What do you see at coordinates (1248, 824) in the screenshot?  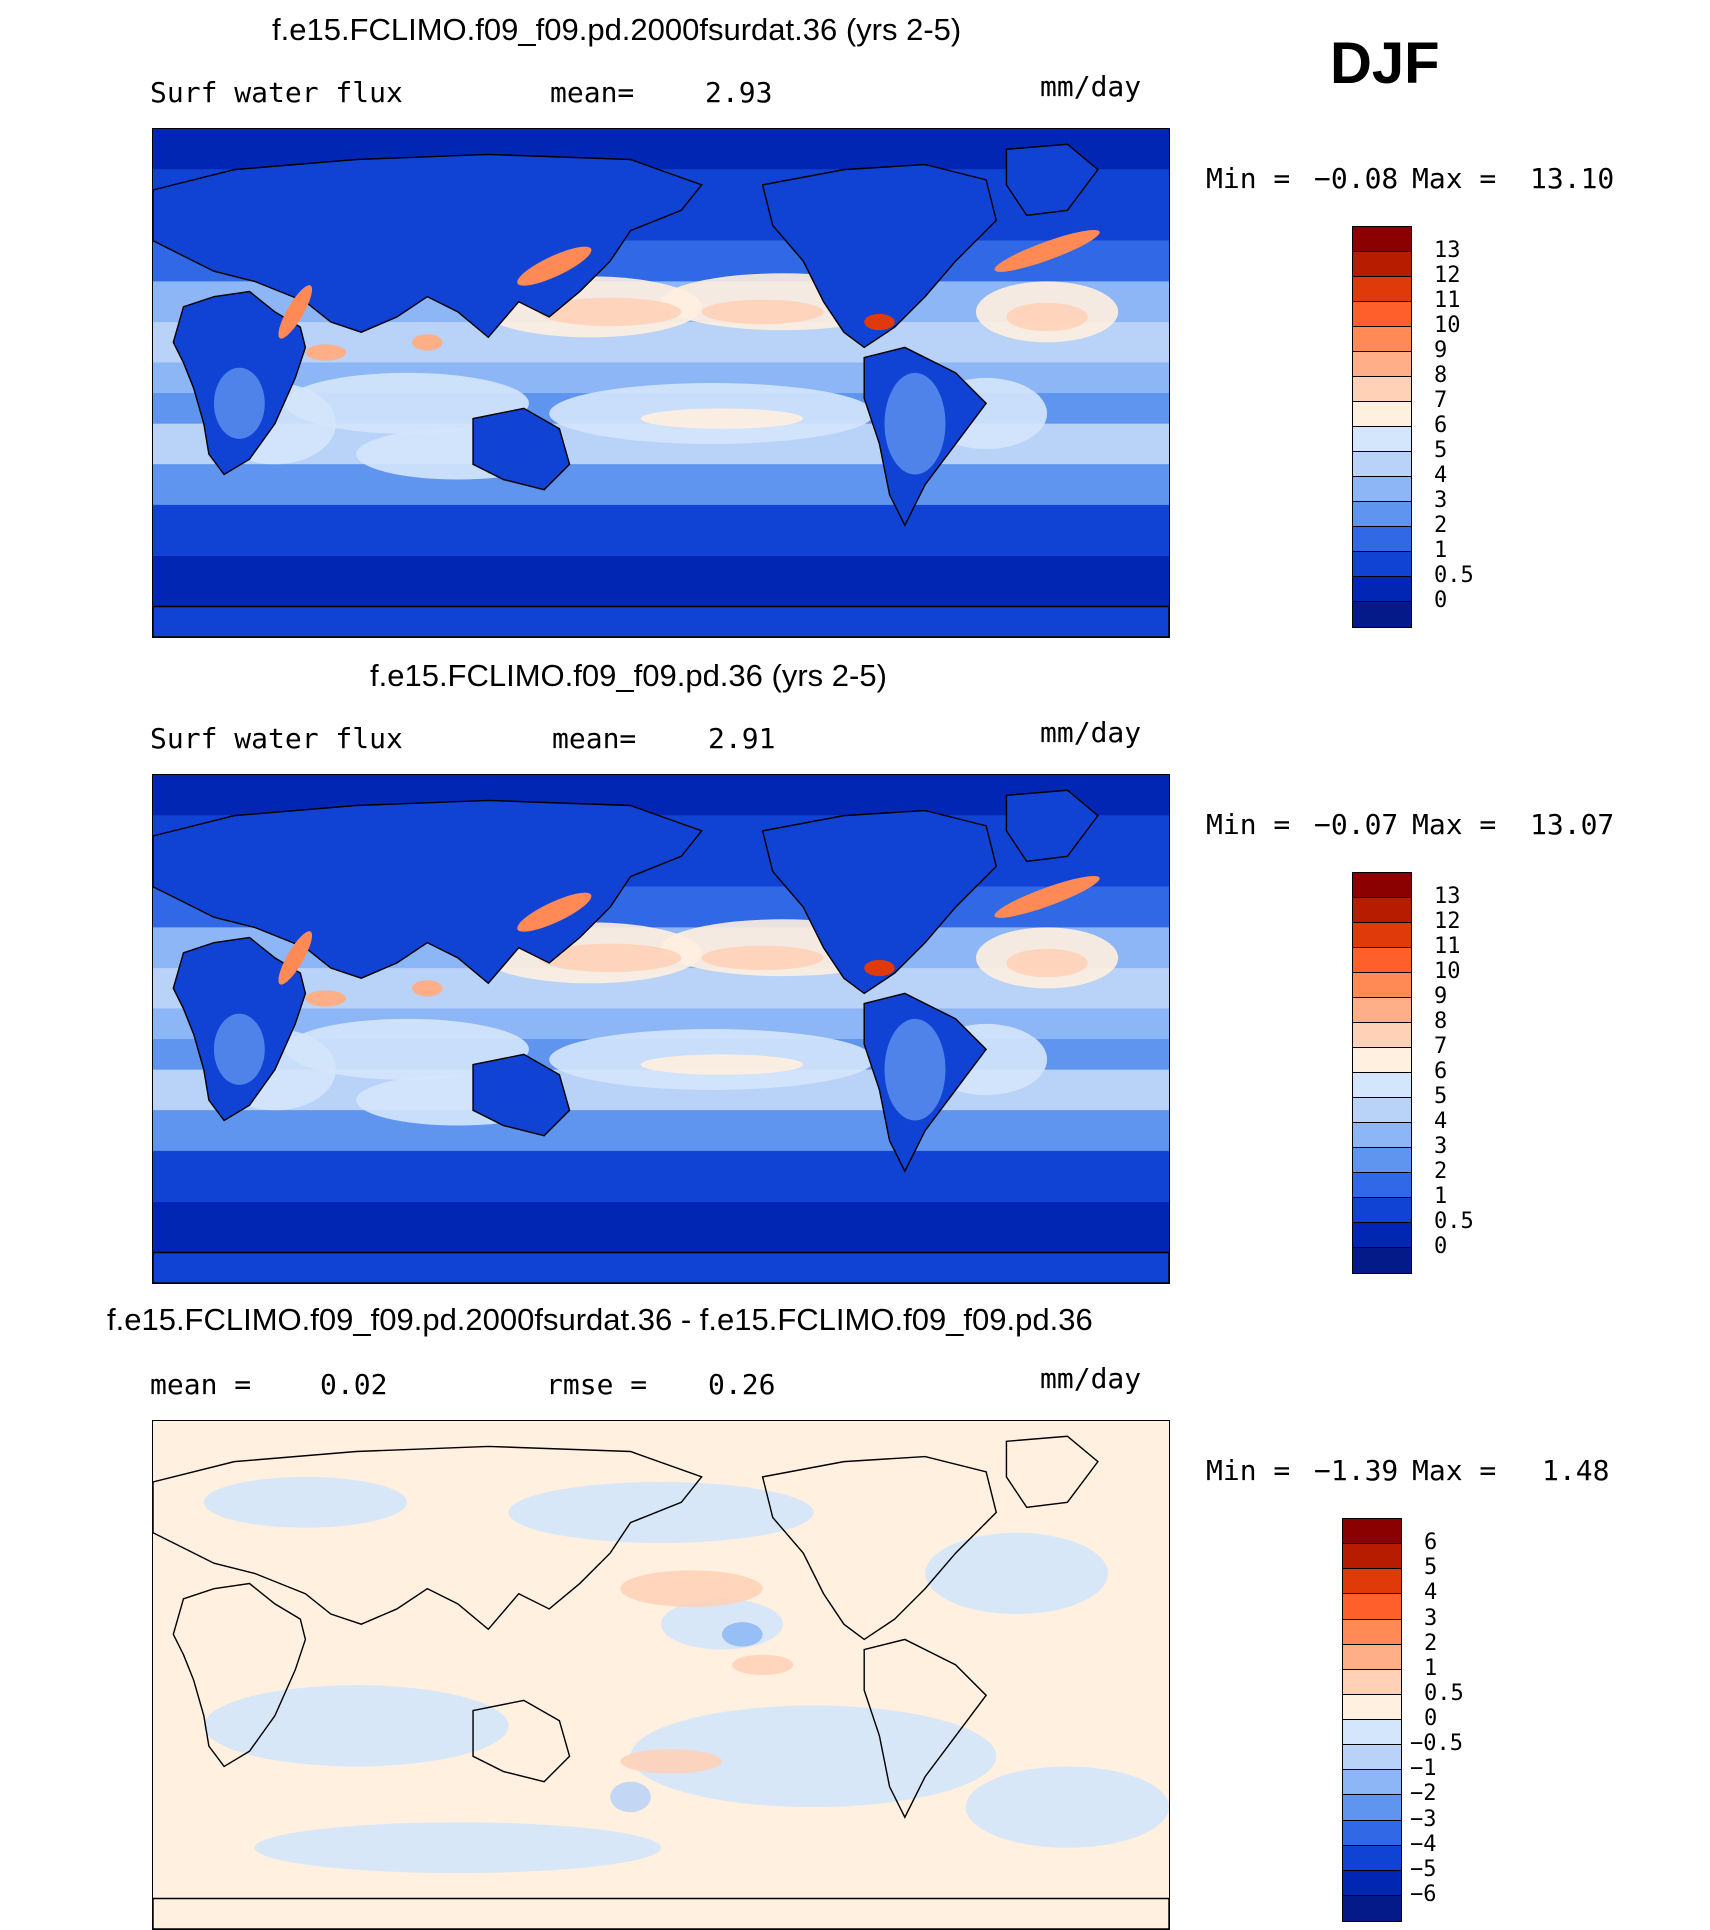 I see `panel2-min-label: Min =` at bounding box center [1248, 824].